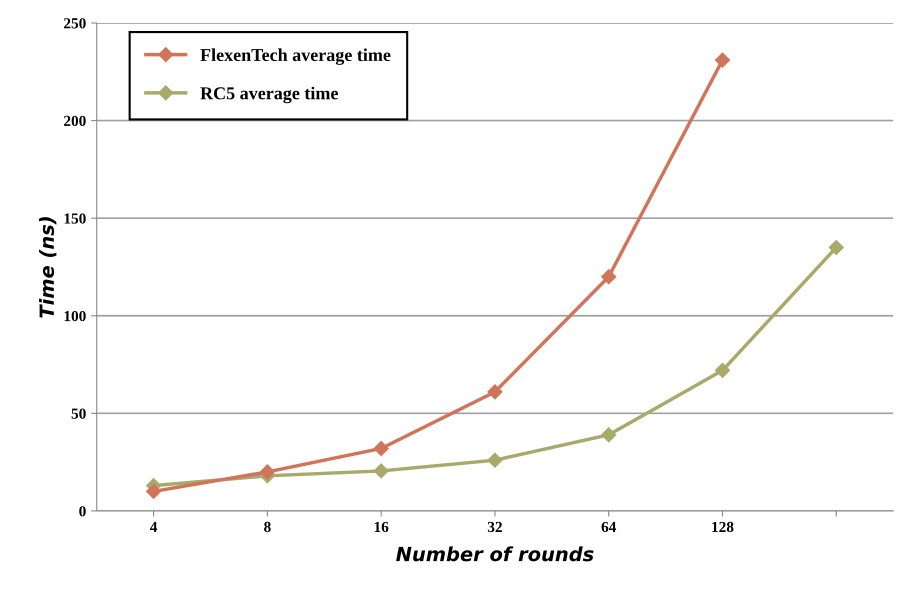 This screenshot has height=590, width=904. Describe the element at coordinates (267, 527) in the screenshot. I see `x-tick-label: 8` at that location.